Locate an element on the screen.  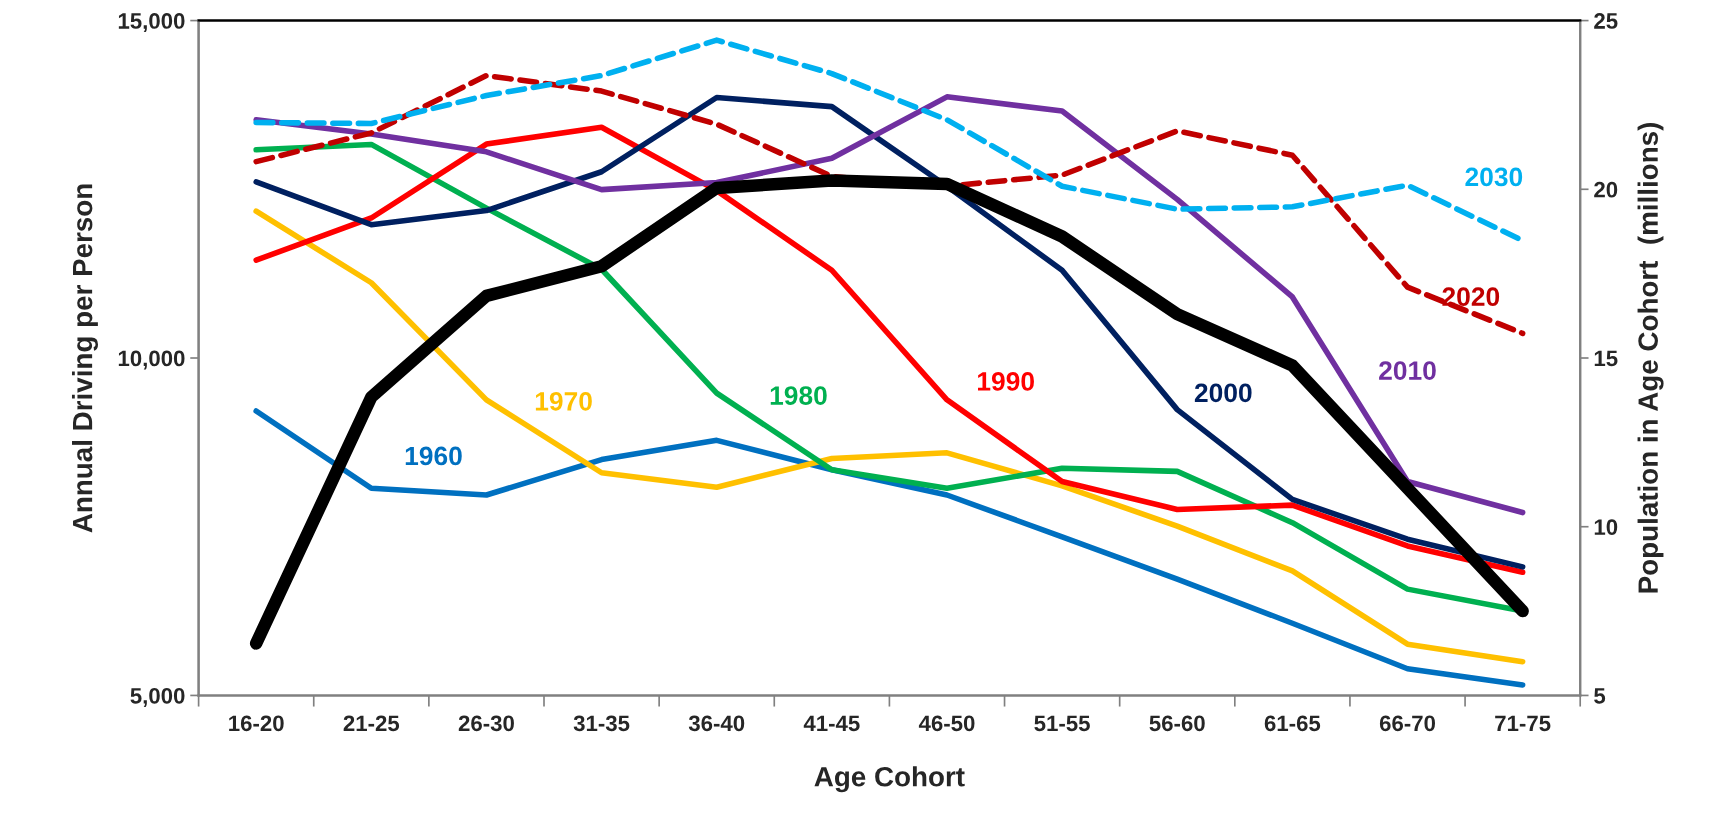
y-axis-title: Annual Driving per Person is located at coordinates (84, 358).